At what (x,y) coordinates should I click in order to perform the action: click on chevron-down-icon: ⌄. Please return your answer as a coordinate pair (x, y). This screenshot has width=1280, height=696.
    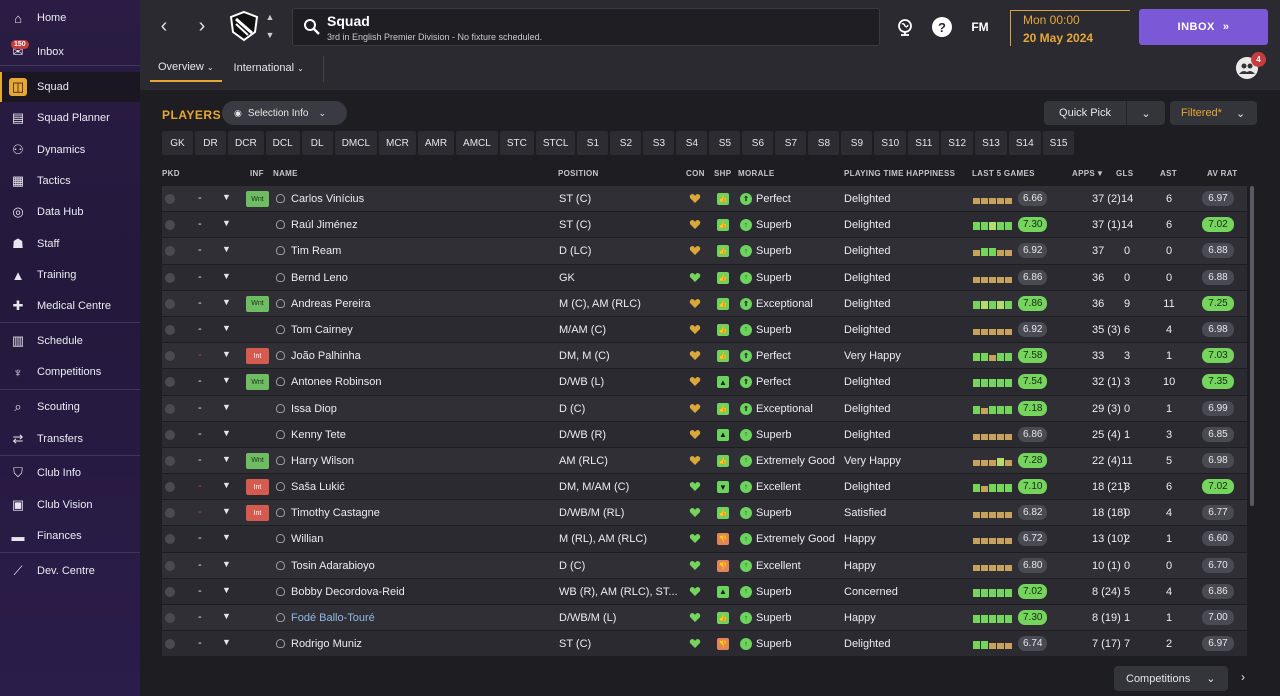
    Looking at the image, I should click on (1145, 113).